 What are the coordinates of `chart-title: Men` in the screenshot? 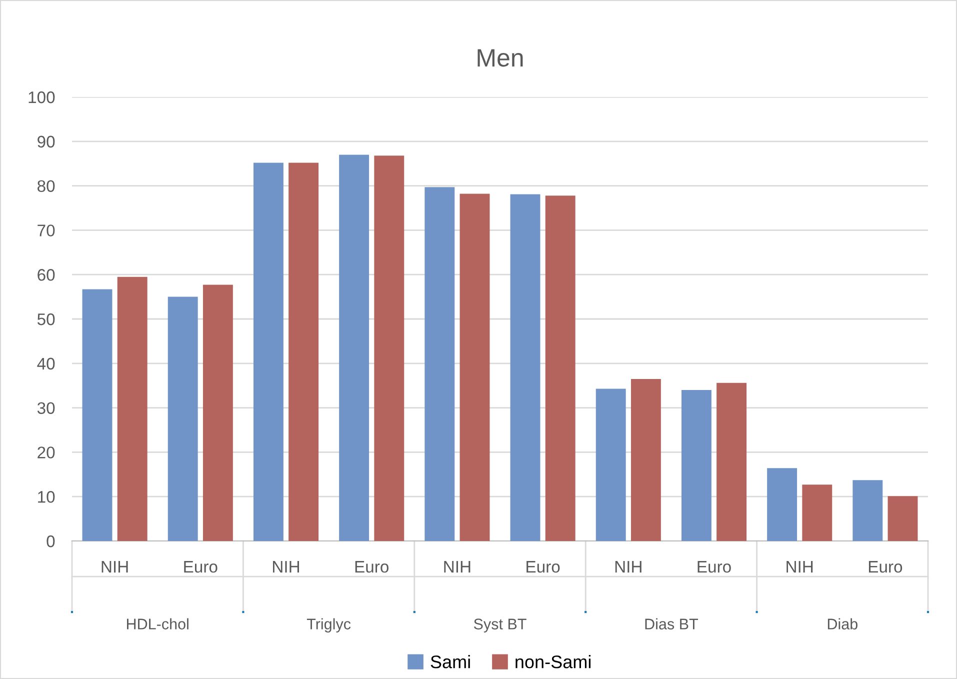 It's located at (500, 58).